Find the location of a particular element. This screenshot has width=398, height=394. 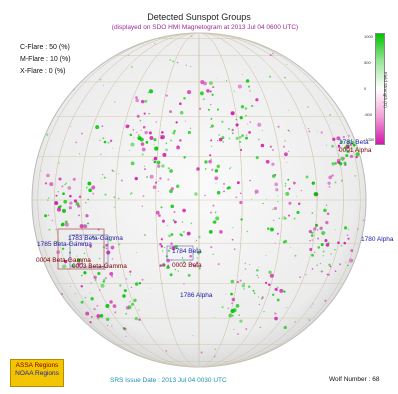

colorbar-tick: 1000 is located at coordinates (368, 36).